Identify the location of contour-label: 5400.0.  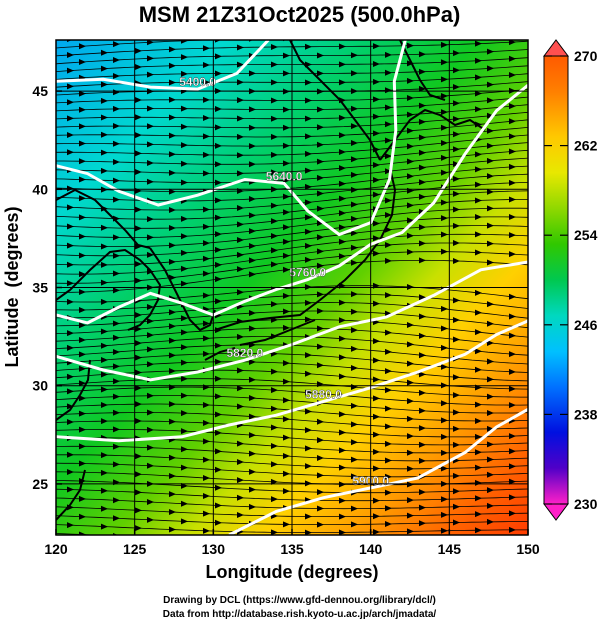
(197, 82).